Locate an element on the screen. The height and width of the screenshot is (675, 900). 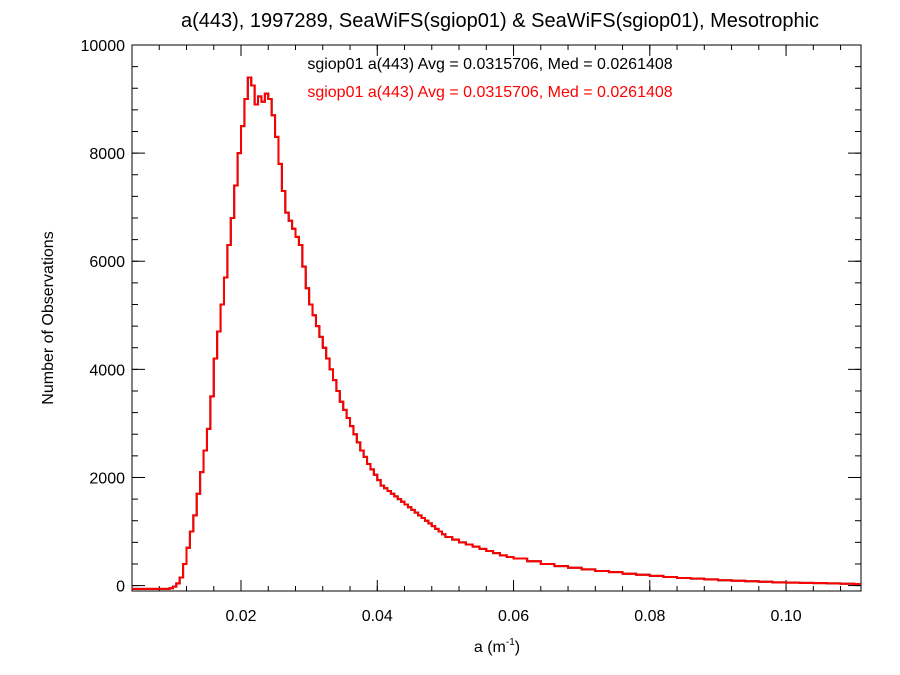
y-tick-label: 6000 is located at coordinates (107, 262).